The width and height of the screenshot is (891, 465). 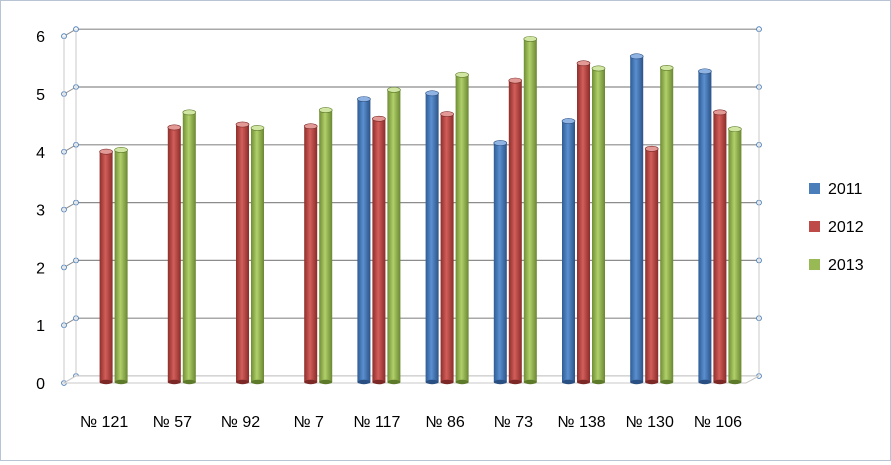 I want to click on y-tick-label: 3, so click(x=40, y=211).